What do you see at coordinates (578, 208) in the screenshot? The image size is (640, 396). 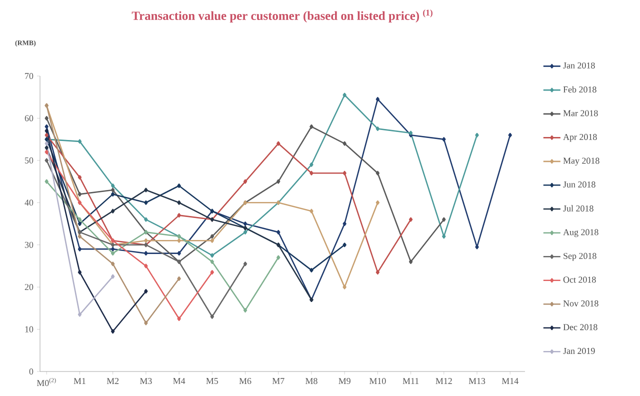 I see `legend-label: Jul 2018` at bounding box center [578, 208].